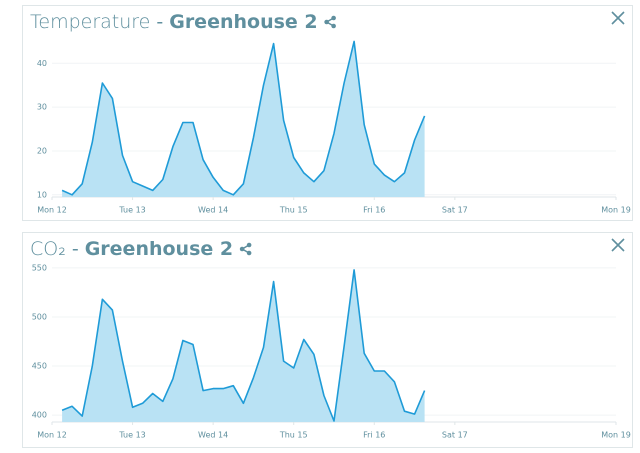 Image resolution: width=640 pixels, height=453 pixels. I want to click on y-tick-label: 20, so click(42, 150).